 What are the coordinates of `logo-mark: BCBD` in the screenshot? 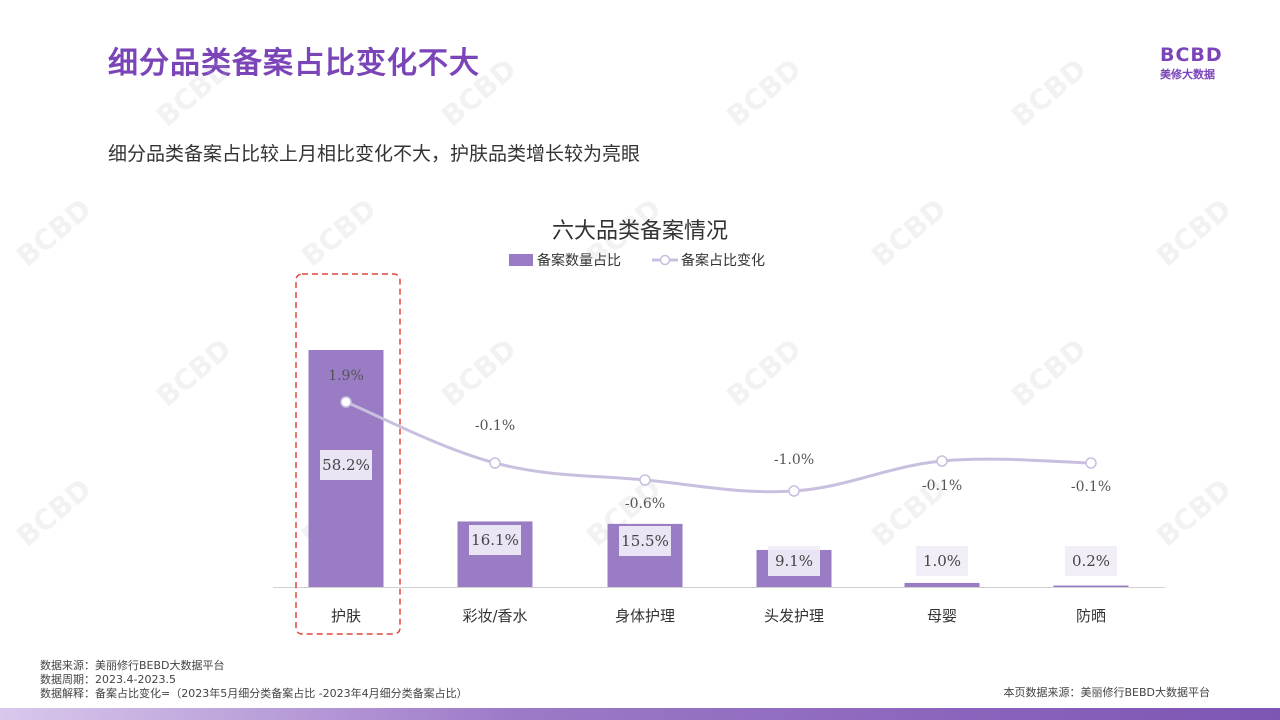 It's located at (1191, 55).